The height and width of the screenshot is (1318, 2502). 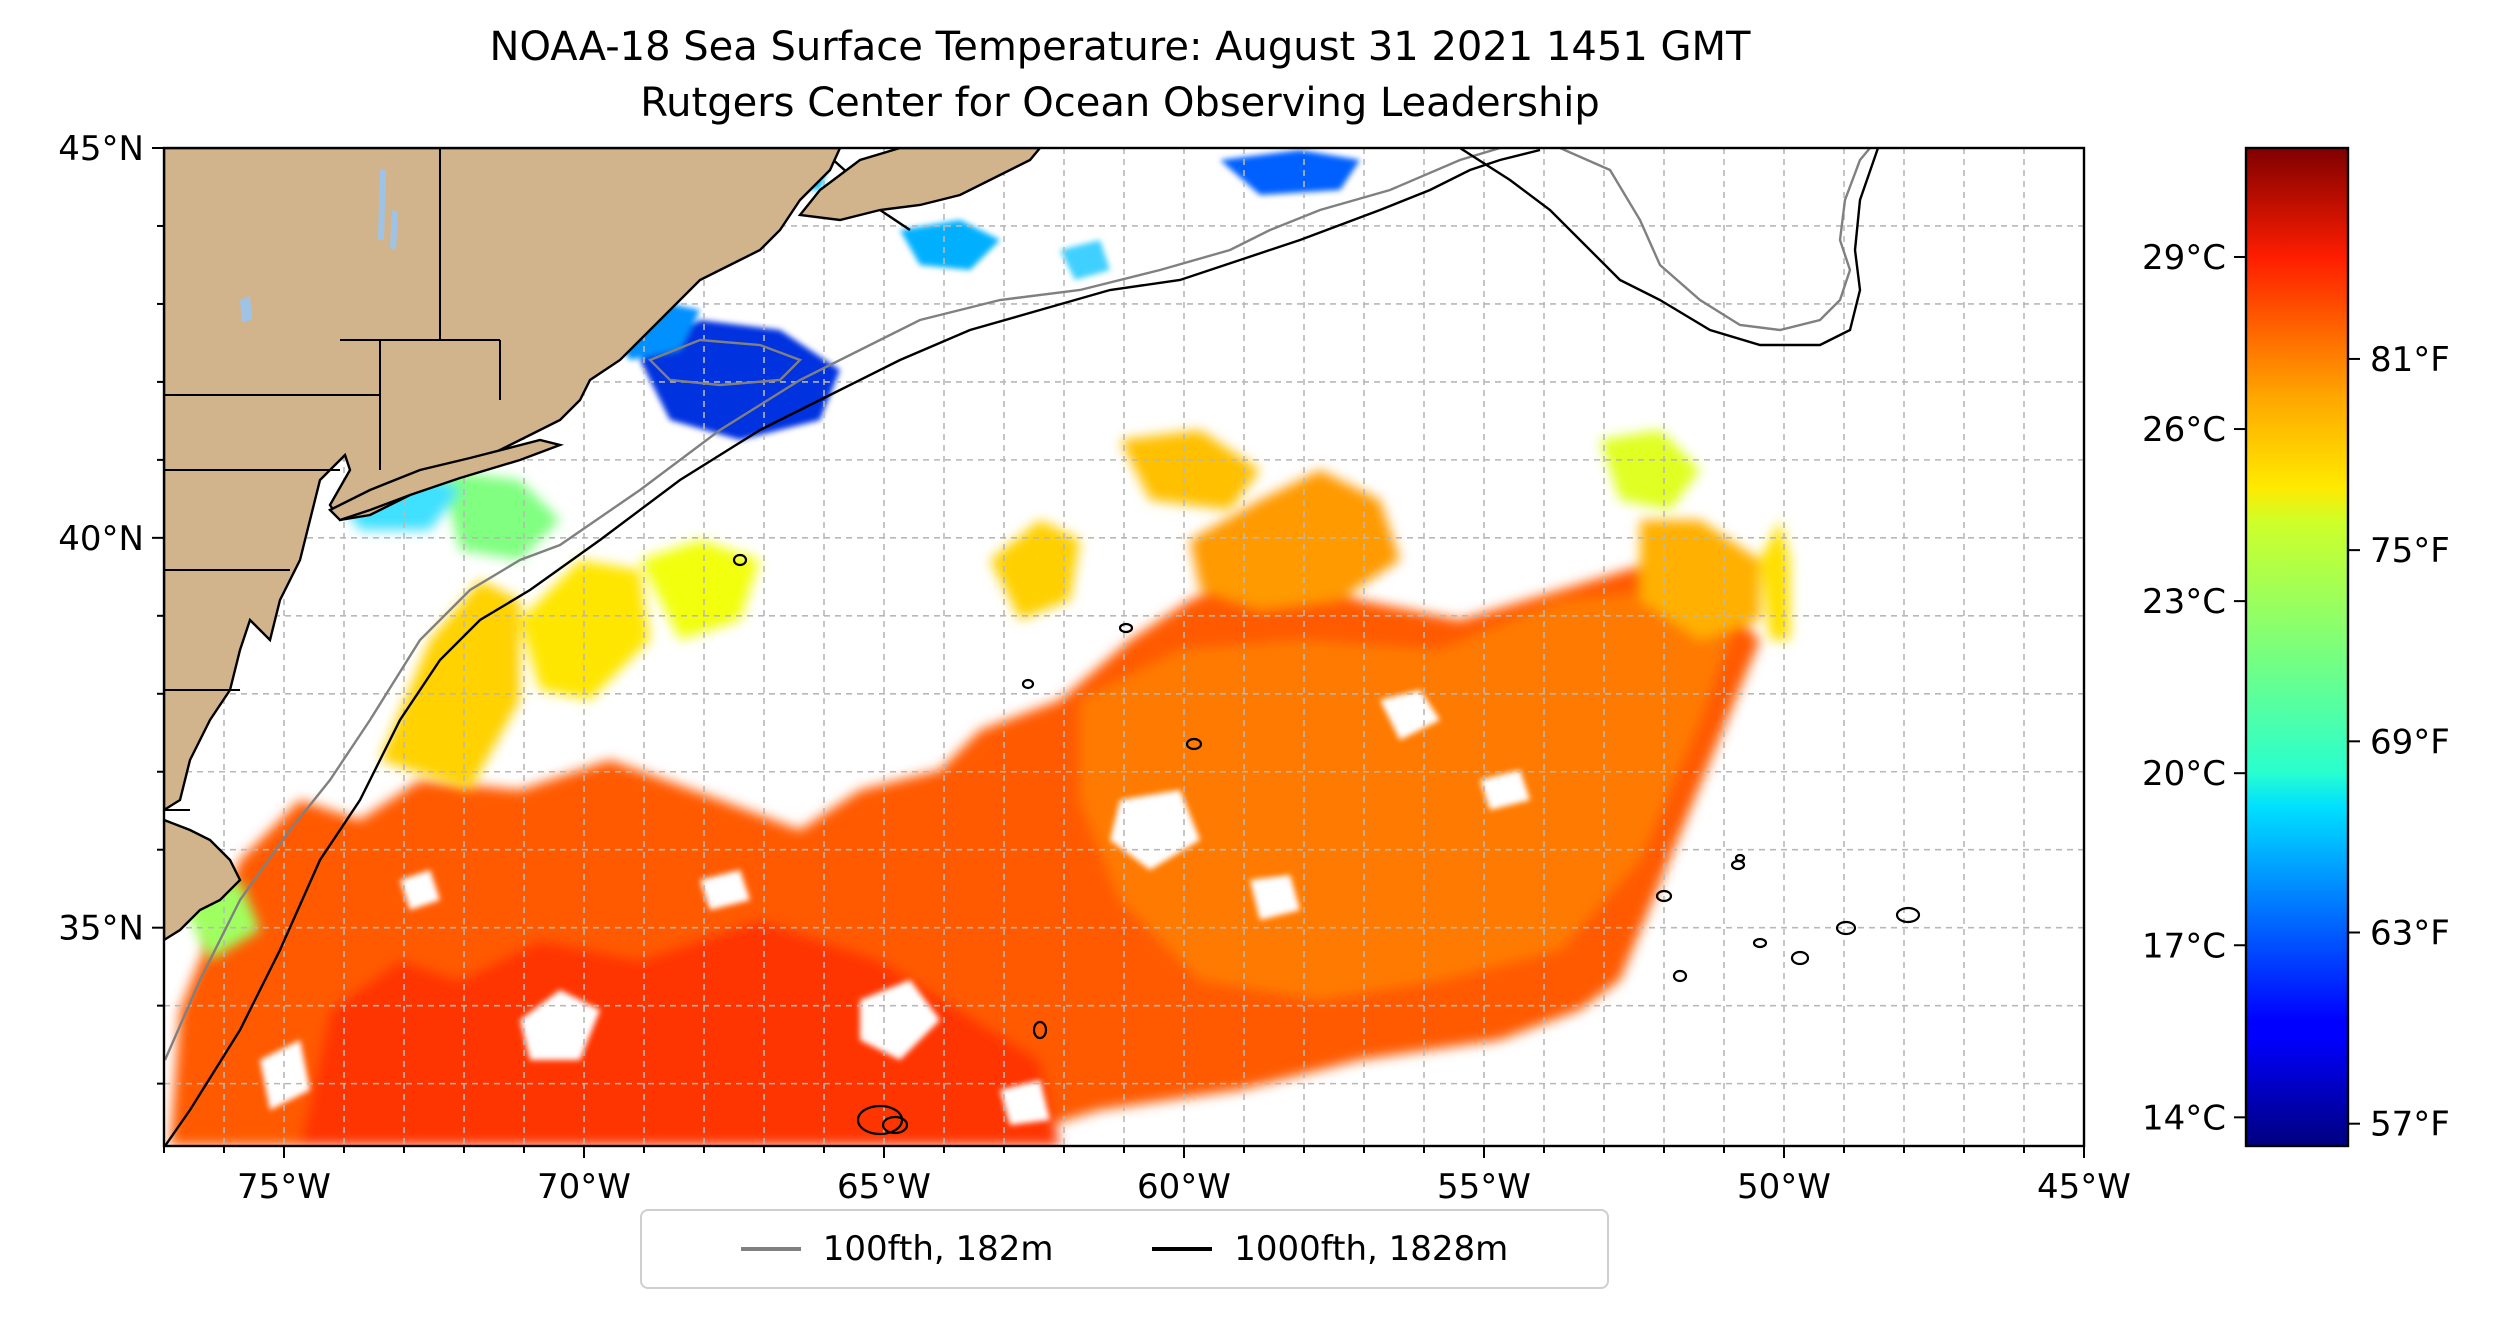 What do you see at coordinates (1184, 1187) in the screenshot?
I see `x-tick-label: 60°W` at bounding box center [1184, 1187].